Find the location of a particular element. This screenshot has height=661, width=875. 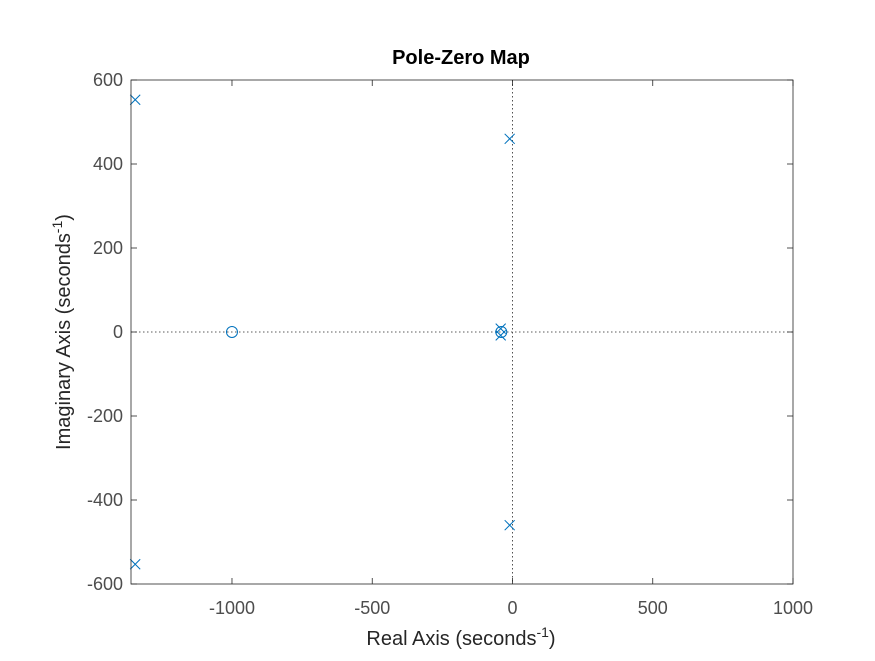

y-tick-label: -400 is located at coordinates (105, 500).